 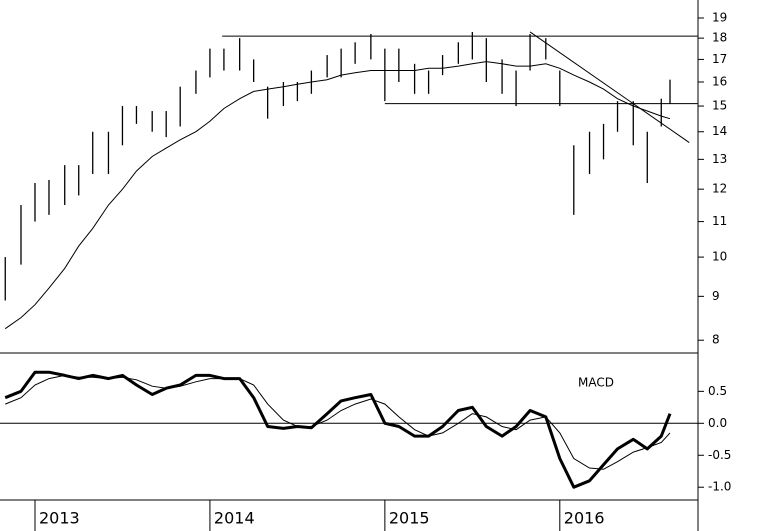 What do you see at coordinates (234, 518) in the screenshot?
I see `x-tick-label: 2014` at bounding box center [234, 518].